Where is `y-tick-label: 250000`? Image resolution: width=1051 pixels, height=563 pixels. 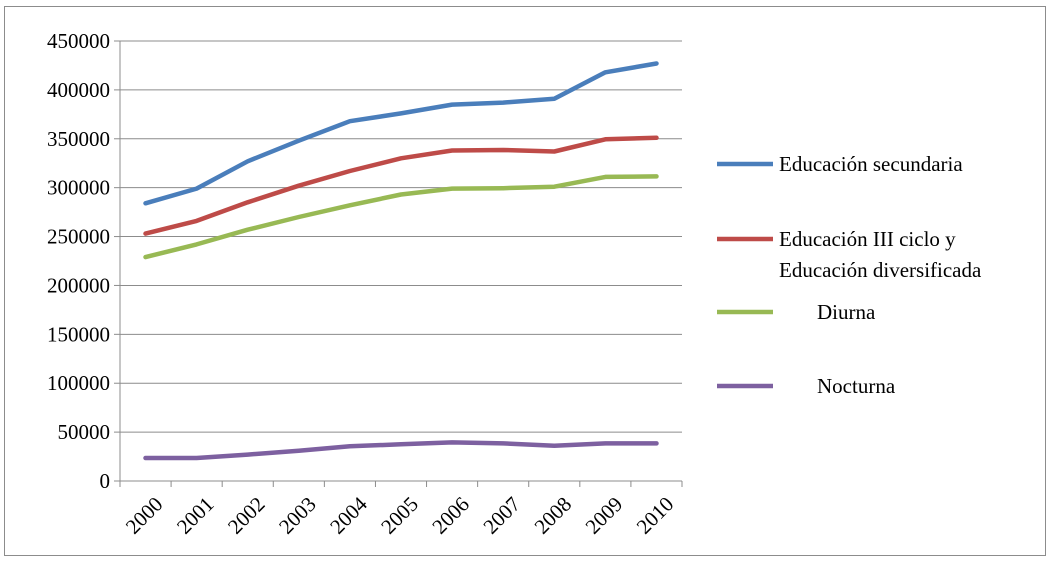
y-tick-label: 250000 is located at coordinates (78, 237).